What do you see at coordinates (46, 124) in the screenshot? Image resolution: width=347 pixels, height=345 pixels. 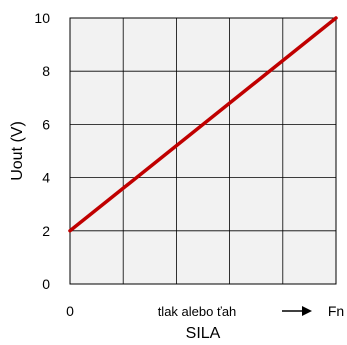 I see `y-tick-label: 6` at bounding box center [46, 124].